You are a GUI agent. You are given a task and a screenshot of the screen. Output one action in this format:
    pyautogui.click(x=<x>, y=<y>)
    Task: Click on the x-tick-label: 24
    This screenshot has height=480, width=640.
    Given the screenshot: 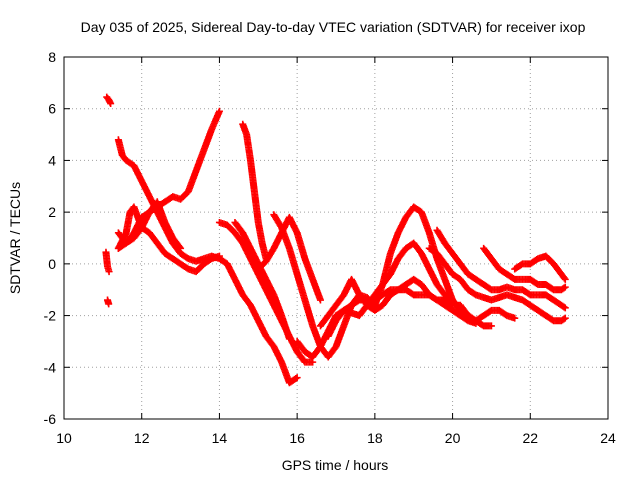 What is the action you would take?
    pyautogui.click(x=608, y=438)
    